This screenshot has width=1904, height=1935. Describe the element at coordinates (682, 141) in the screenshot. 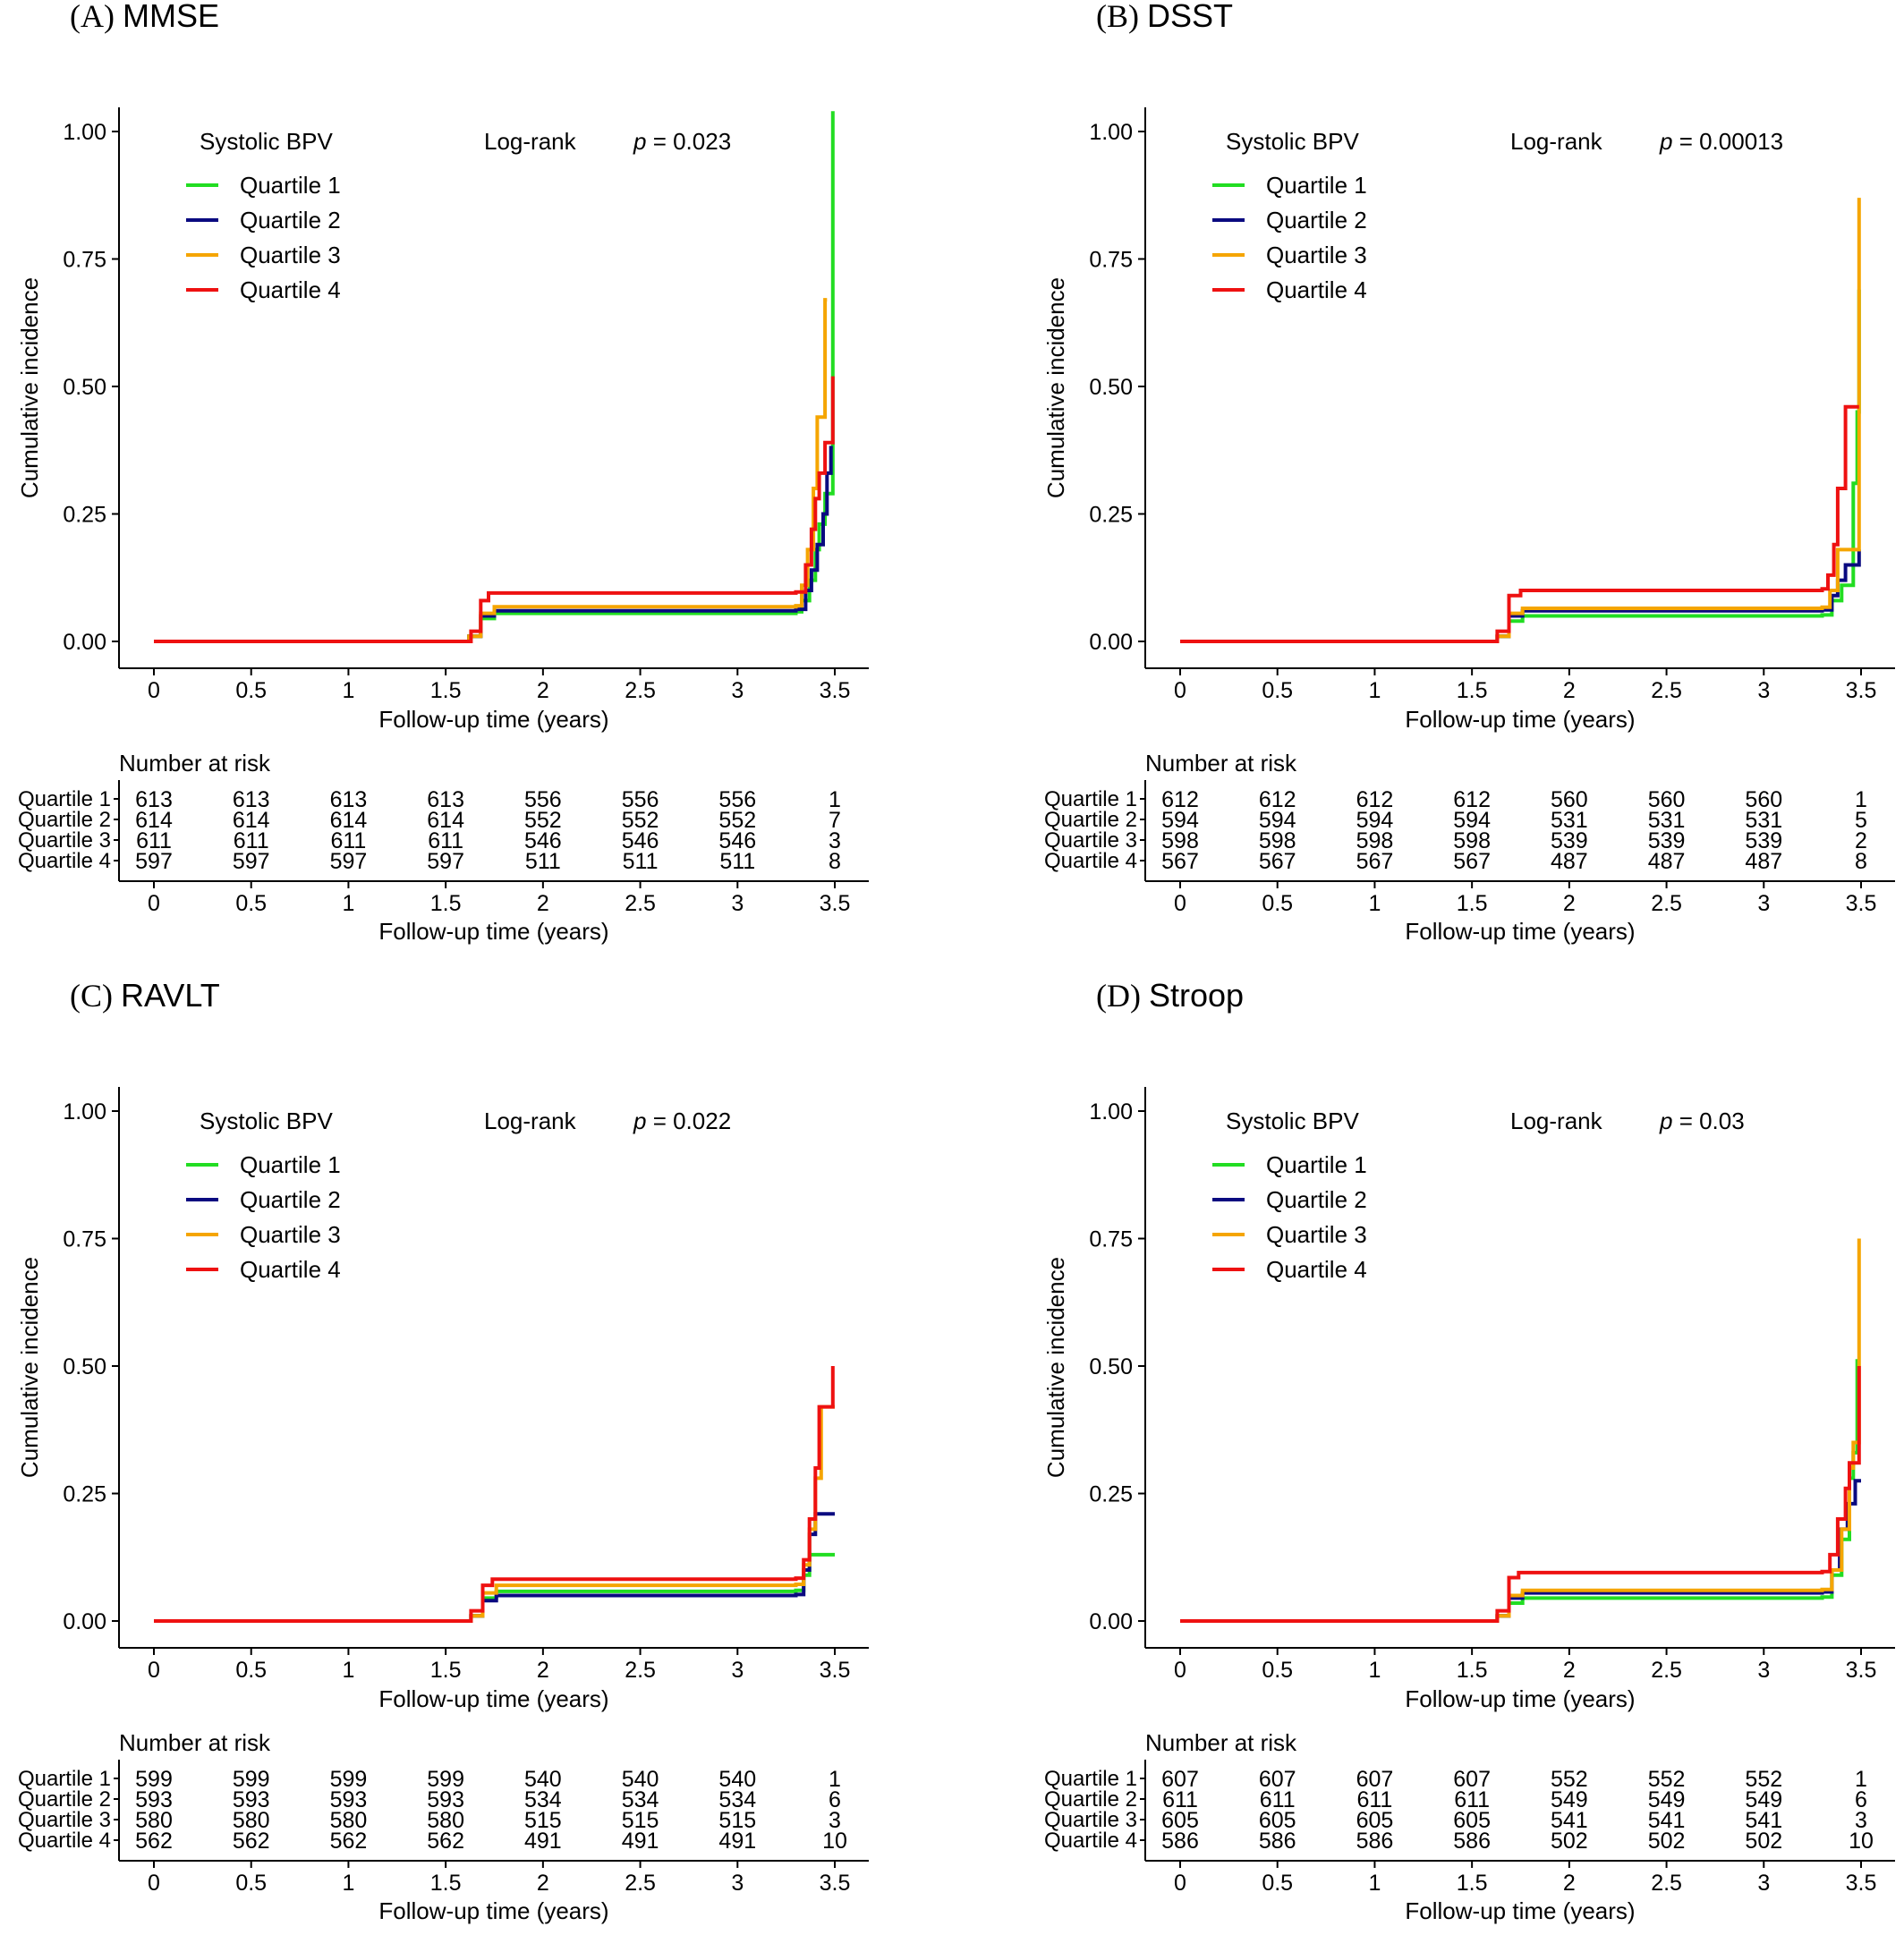

I see `p-value-text: p = 0.023` at that location.